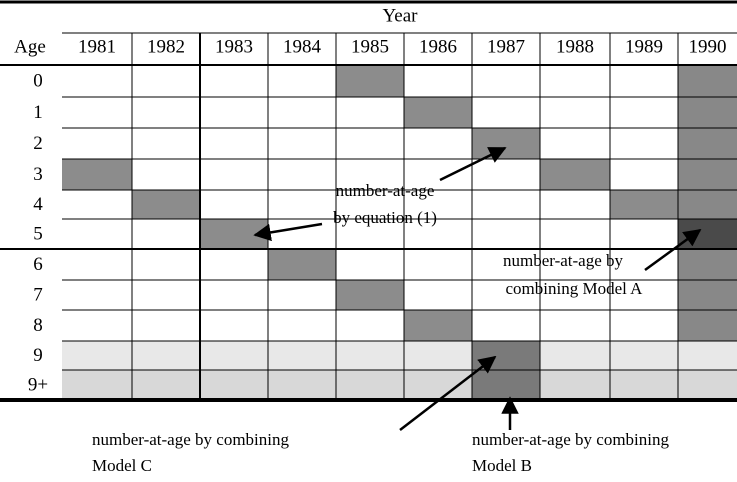  What do you see at coordinates (38, 264) in the screenshot?
I see `age-label: 6` at bounding box center [38, 264].